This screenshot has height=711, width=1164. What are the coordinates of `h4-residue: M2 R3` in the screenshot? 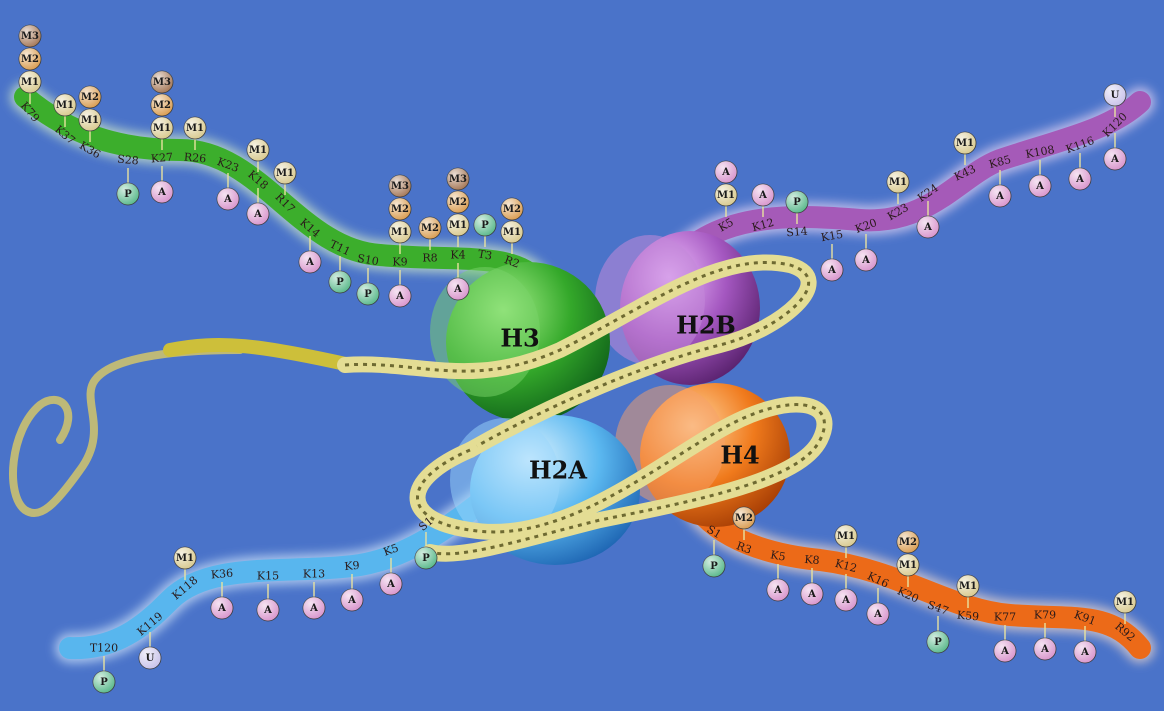 It's located at (744, 531).